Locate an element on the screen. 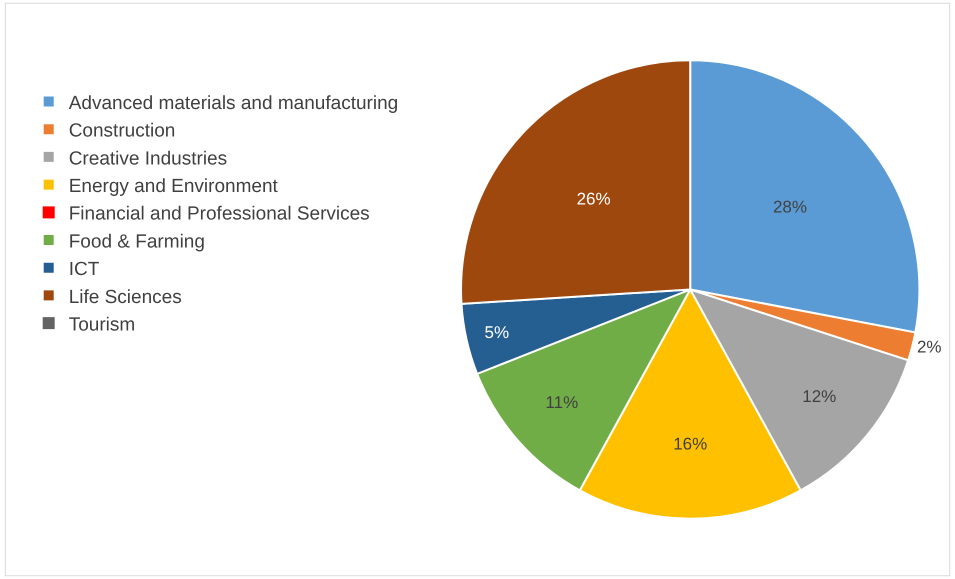  legend-label: Life Sciences is located at coordinates (125, 297).